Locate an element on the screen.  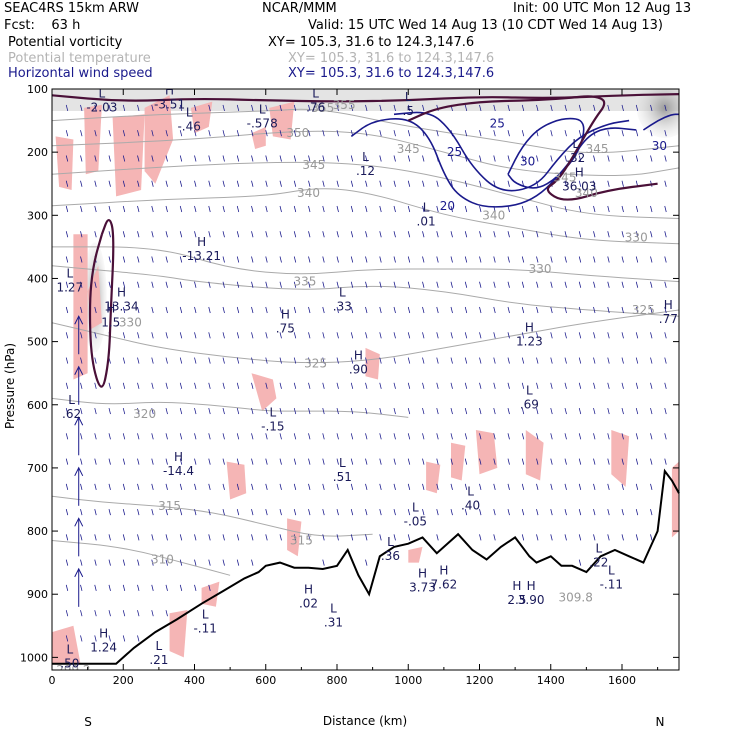
x-tick-label: 400 is located at coordinates (194, 680).